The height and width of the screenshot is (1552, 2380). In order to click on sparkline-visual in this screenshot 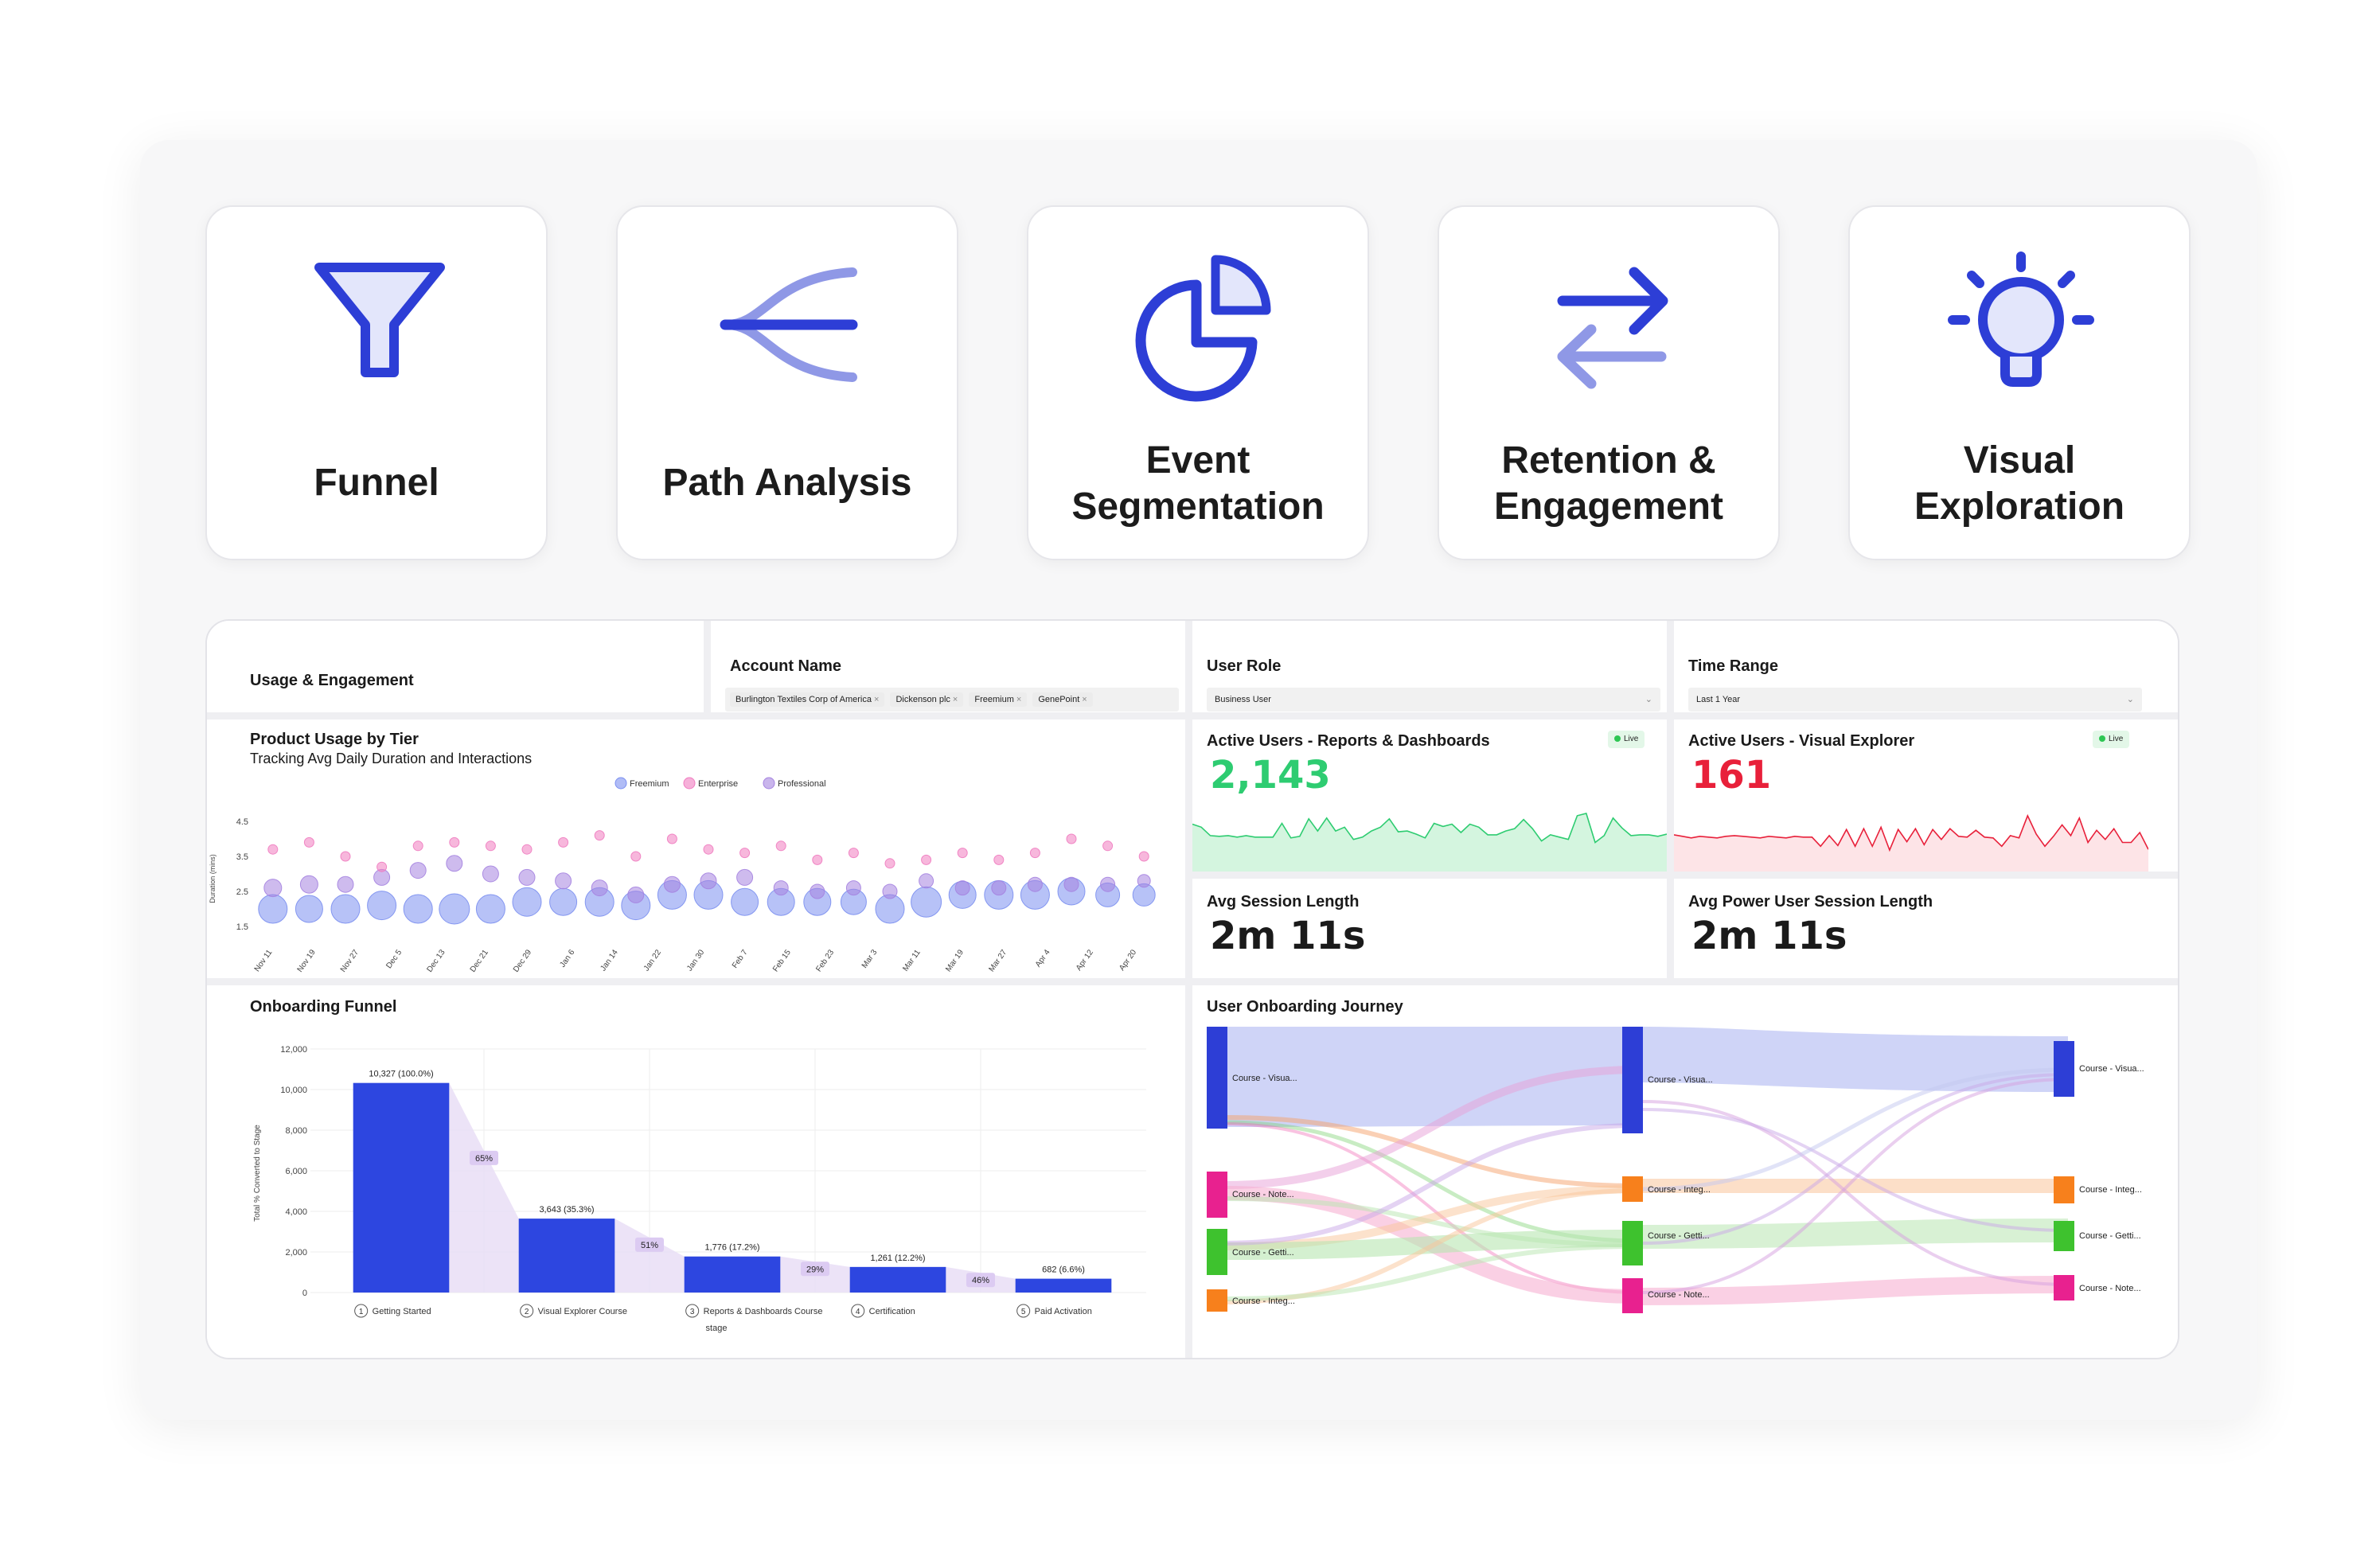, I will do `click(1911, 842)`.